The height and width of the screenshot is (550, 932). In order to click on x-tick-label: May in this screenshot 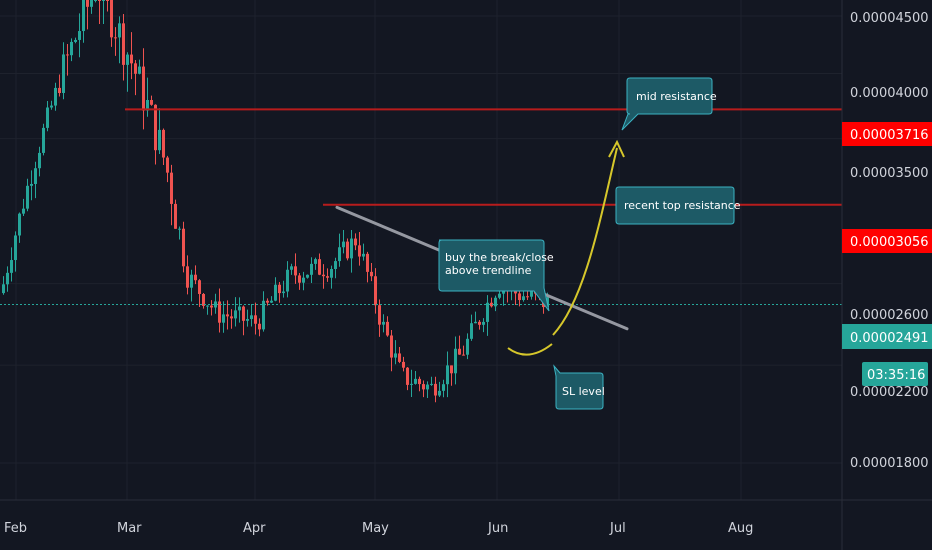, I will do `click(375, 528)`.